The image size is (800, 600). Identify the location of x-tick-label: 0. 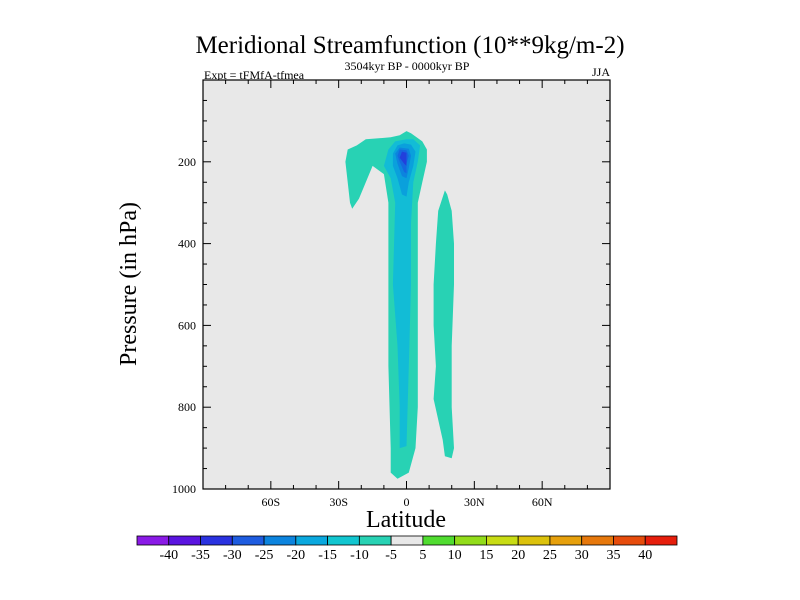
(407, 502).